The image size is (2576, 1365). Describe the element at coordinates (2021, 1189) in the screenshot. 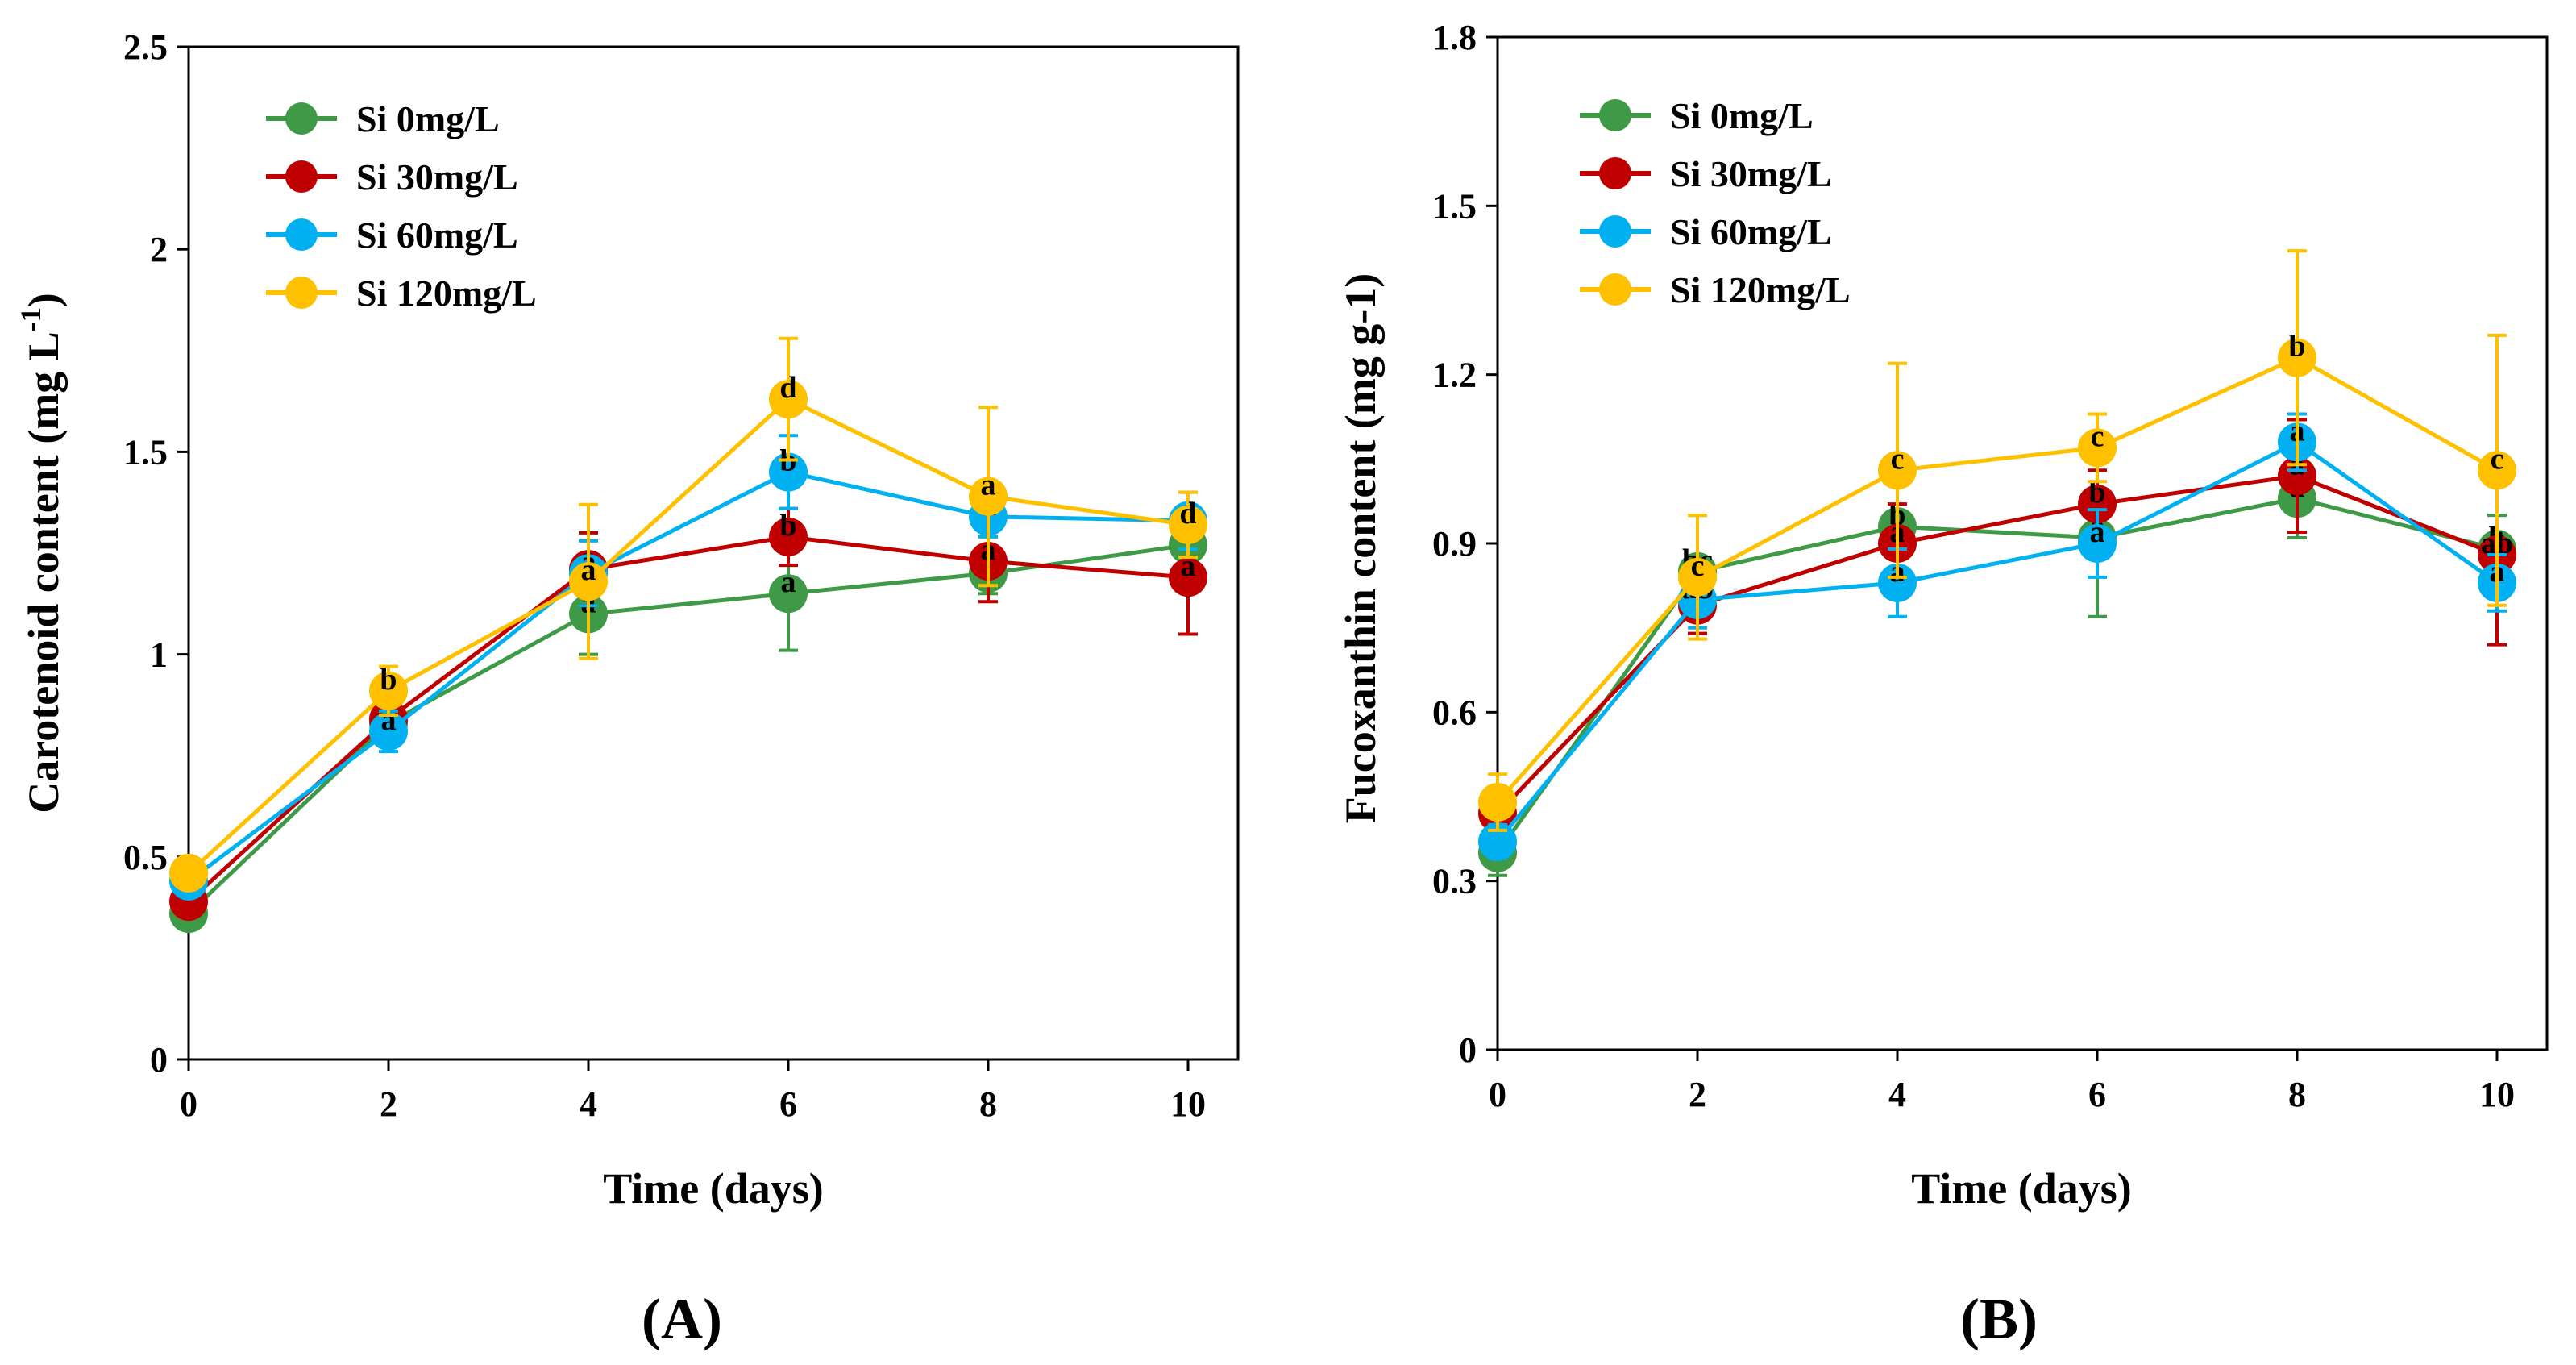

I see `panel-b-x-axis-title: Time (days)` at that location.